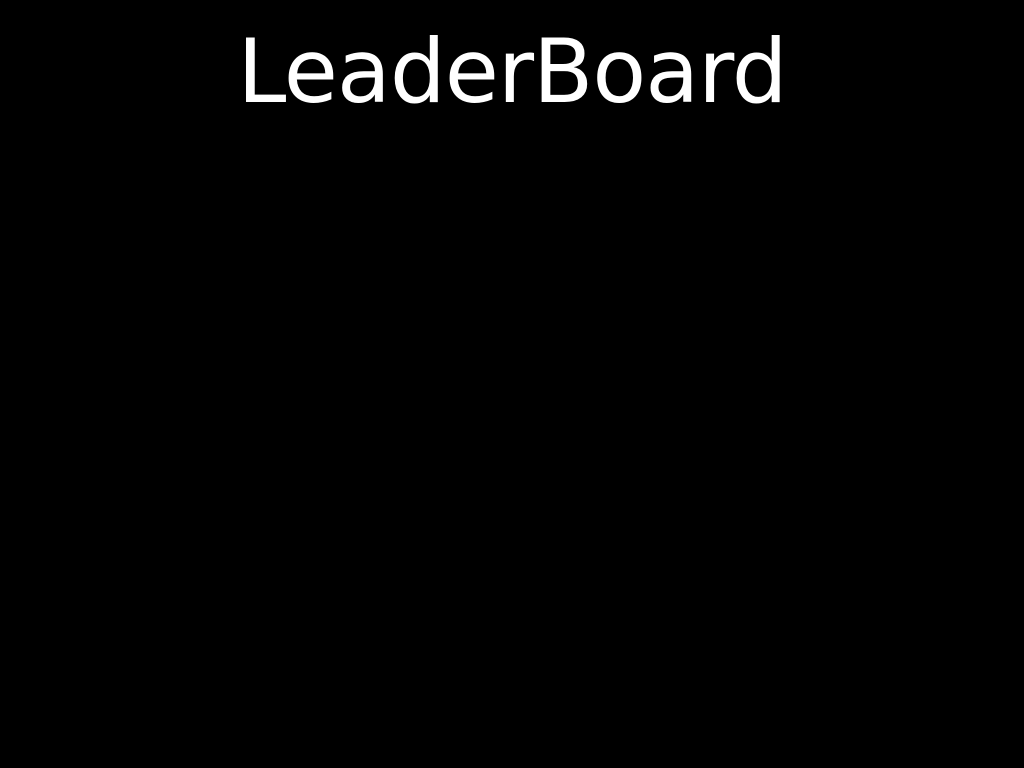  I want to click on page-title: LeaderBoard, so click(512, 71).